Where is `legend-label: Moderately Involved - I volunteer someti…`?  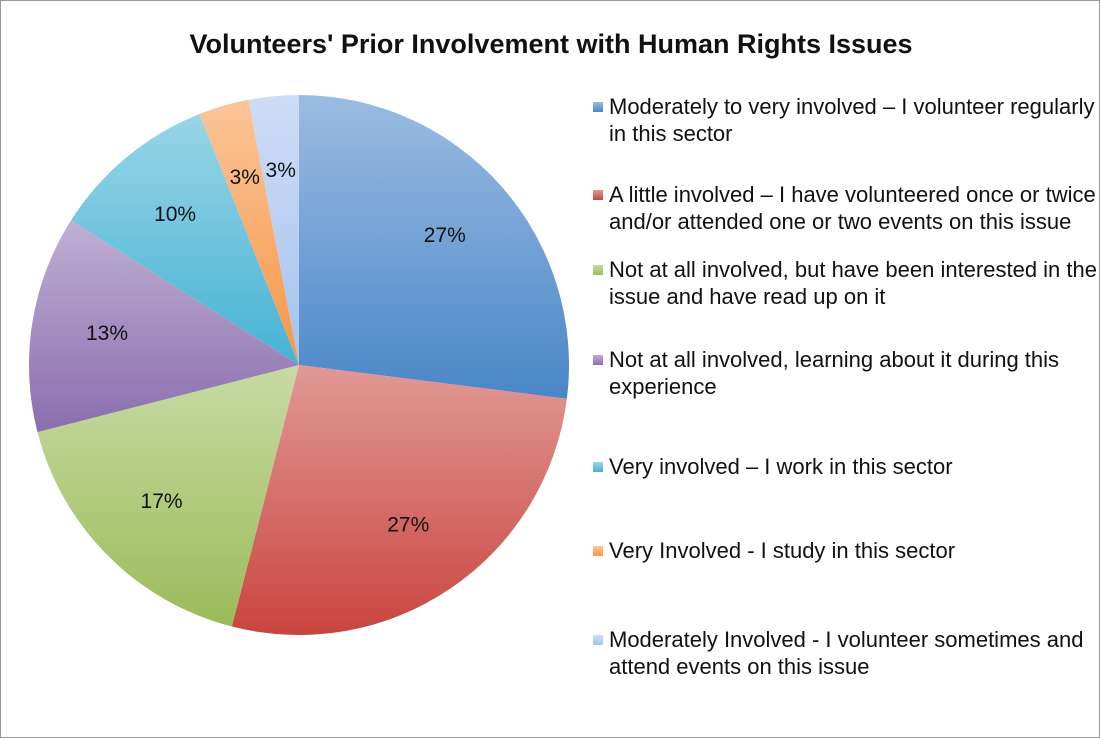
legend-label: Moderately Involved - I volunteer someti… is located at coordinates (846, 653).